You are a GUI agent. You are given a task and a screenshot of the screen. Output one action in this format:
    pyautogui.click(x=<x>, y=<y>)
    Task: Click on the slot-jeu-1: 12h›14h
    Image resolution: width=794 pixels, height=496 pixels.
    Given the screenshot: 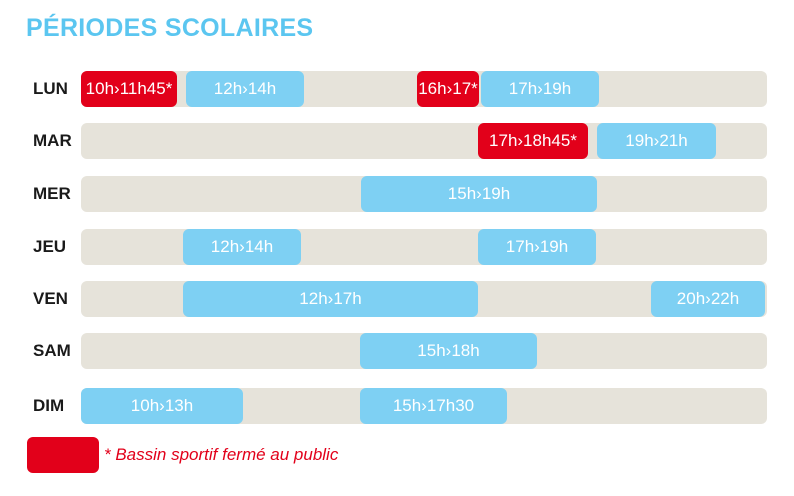 What is the action you would take?
    pyautogui.click(x=242, y=247)
    